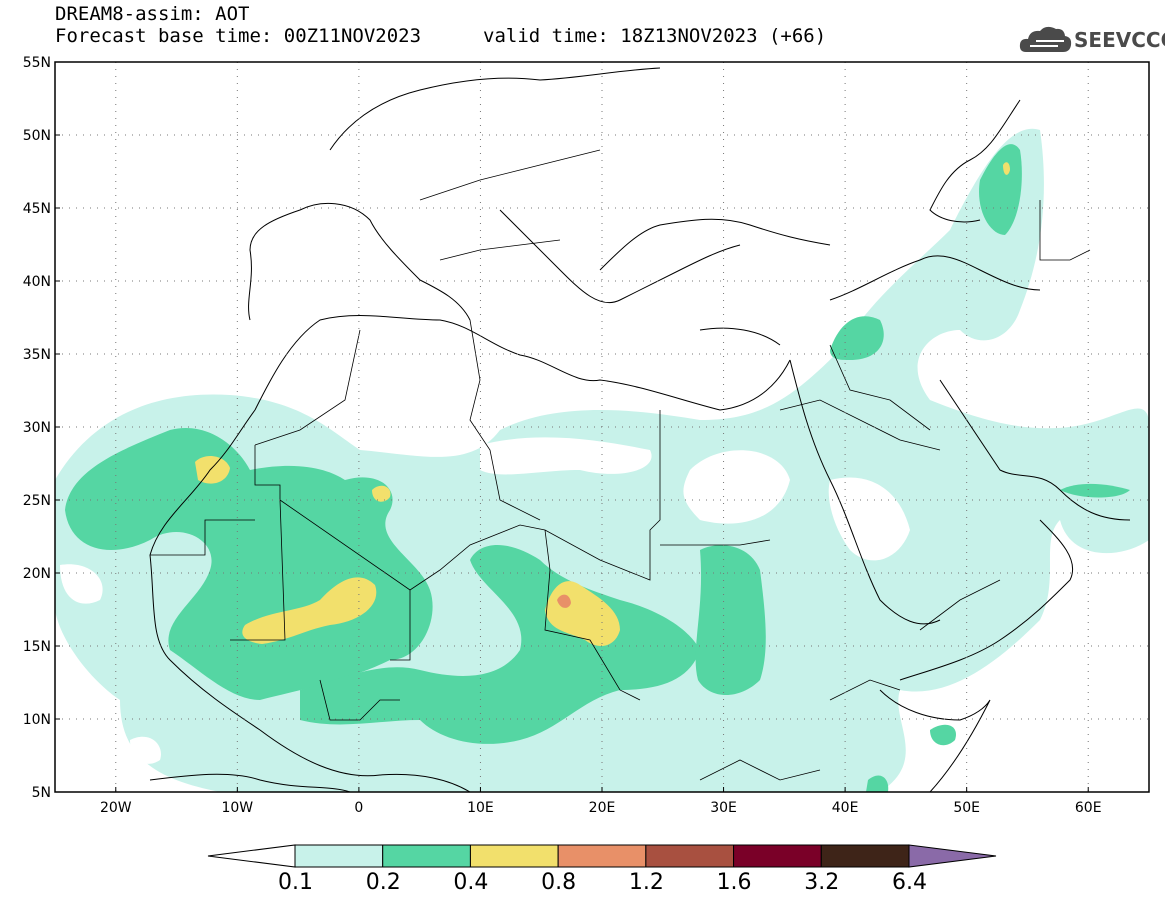 The image size is (1165, 905). What do you see at coordinates (238, 36) in the screenshot?
I see `forecast-base-time: Forecast base time: 00Z11NOV2023` at bounding box center [238, 36].